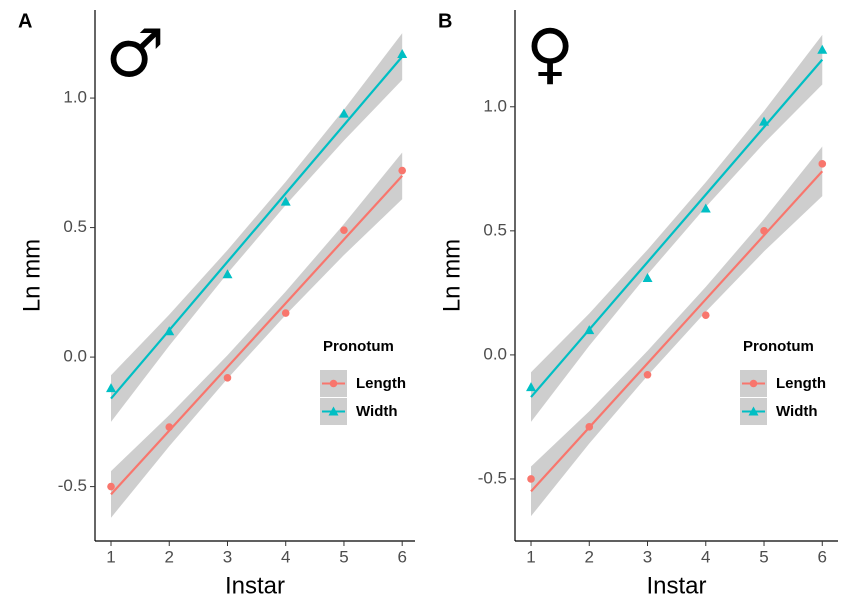 Image resolution: width=843 pixels, height=602 pixels. Describe the element at coordinates (134, 53) in the screenshot. I see `sex-symbol: ♂` at that location.